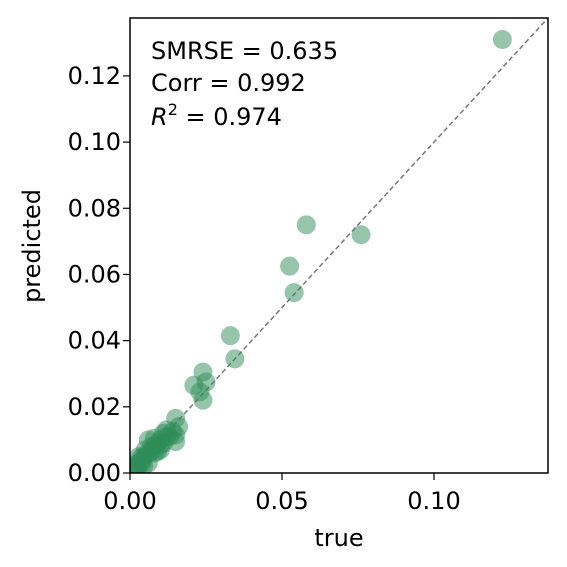 The image size is (567, 567). I want to click on r2-value: = 0.974, so click(230, 117).